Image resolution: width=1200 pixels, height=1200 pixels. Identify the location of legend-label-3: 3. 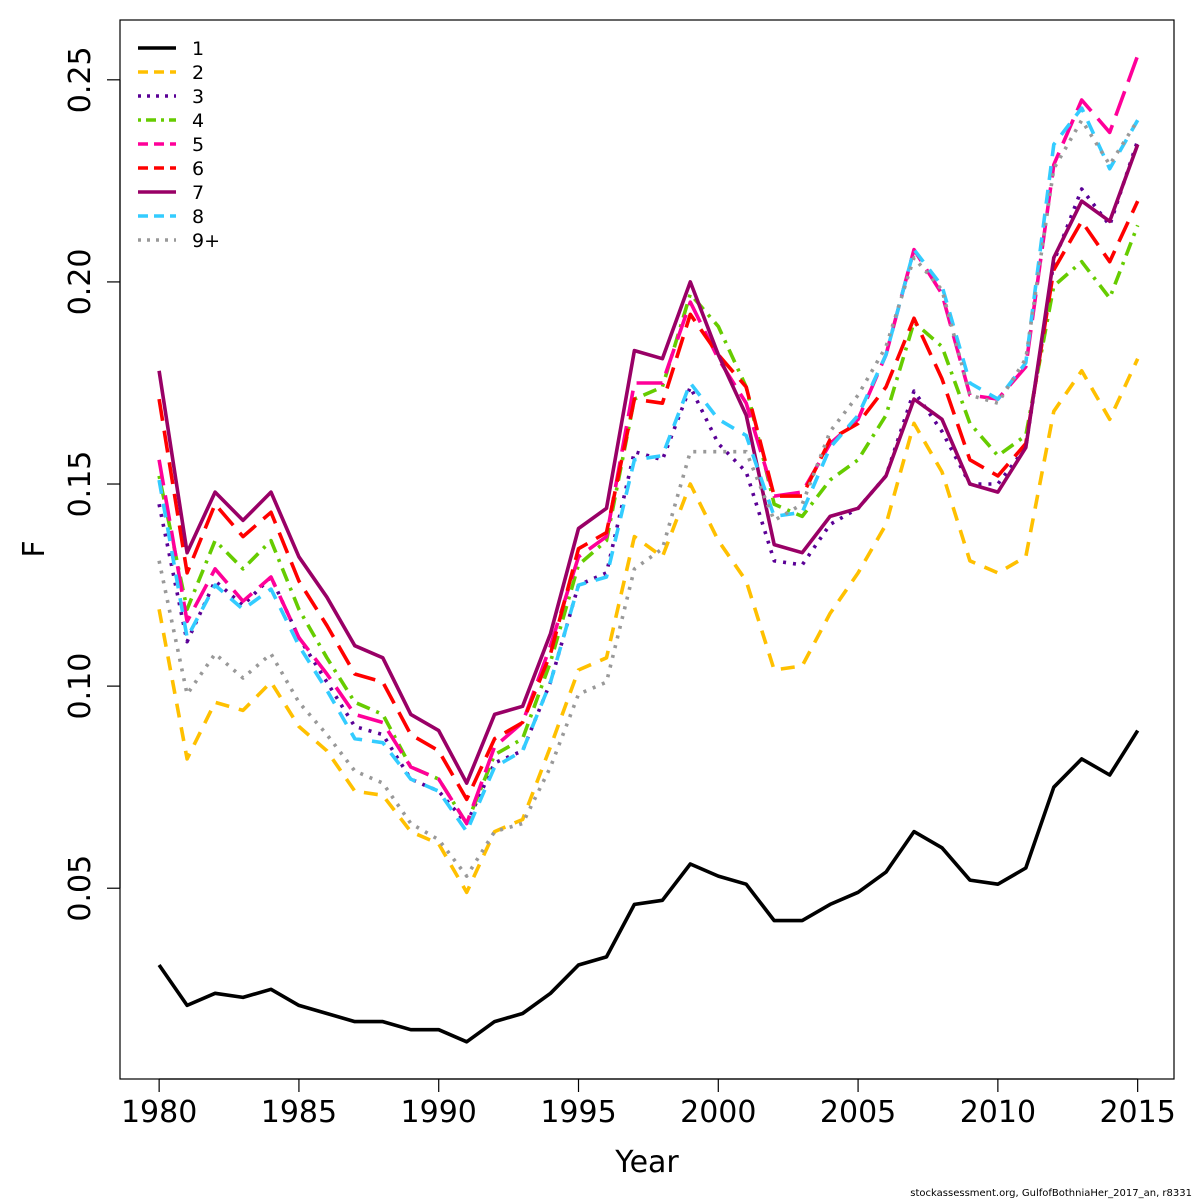
(198, 97).